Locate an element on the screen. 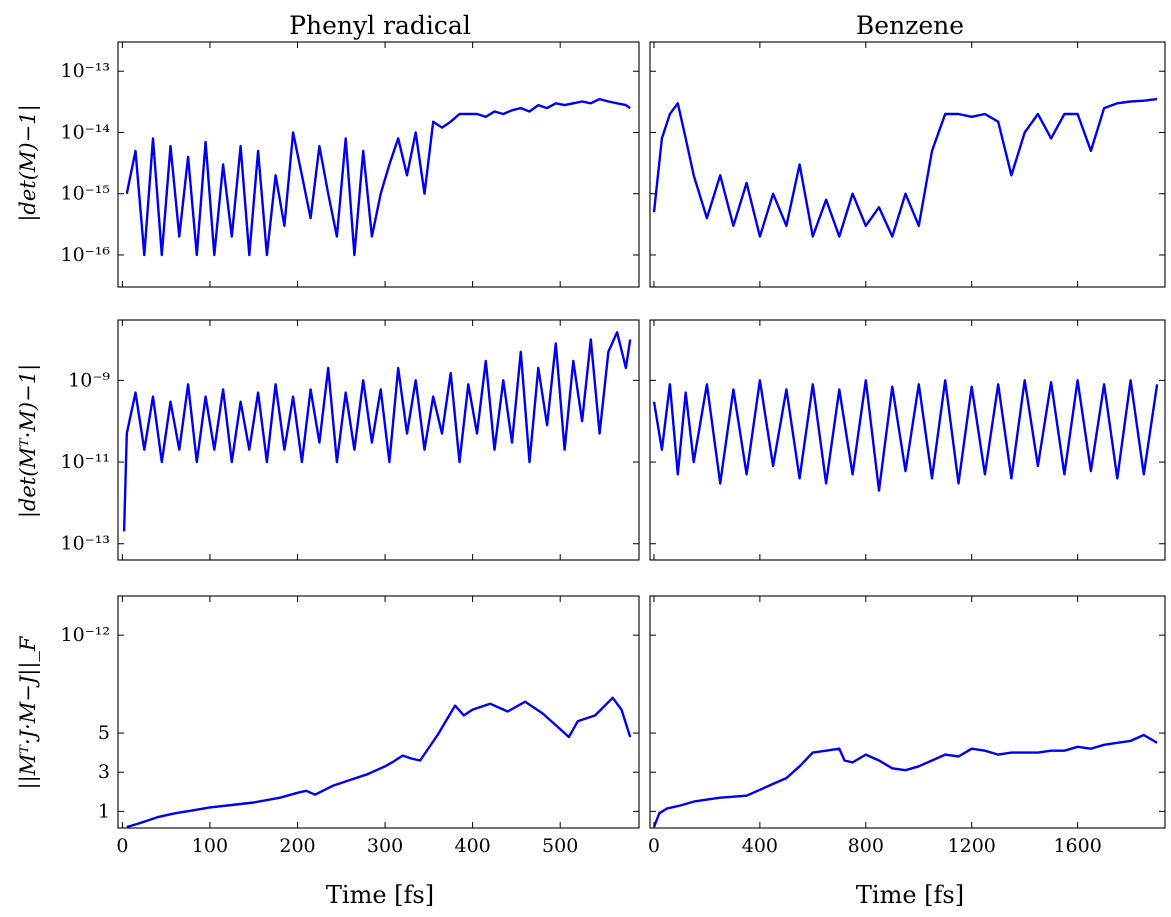 The height and width of the screenshot is (917, 1171). x-axis-label-right: Time [fs] is located at coordinates (910, 895).